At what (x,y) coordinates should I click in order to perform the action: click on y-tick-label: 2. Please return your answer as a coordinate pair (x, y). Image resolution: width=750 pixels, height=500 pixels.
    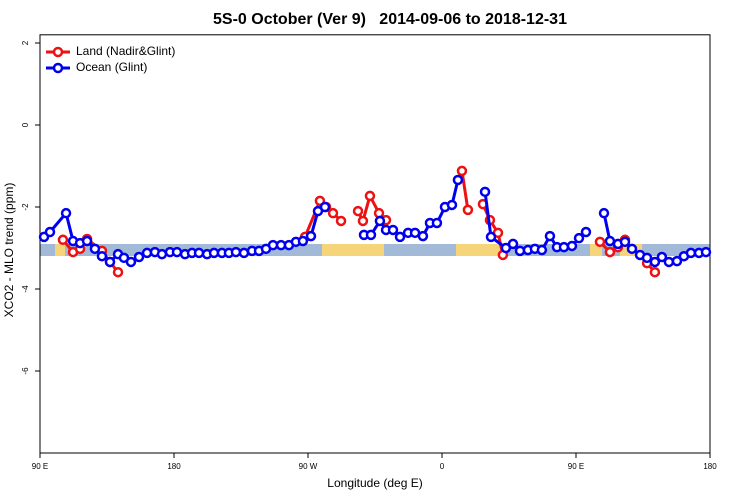
    Looking at the image, I should click on (25, 42).